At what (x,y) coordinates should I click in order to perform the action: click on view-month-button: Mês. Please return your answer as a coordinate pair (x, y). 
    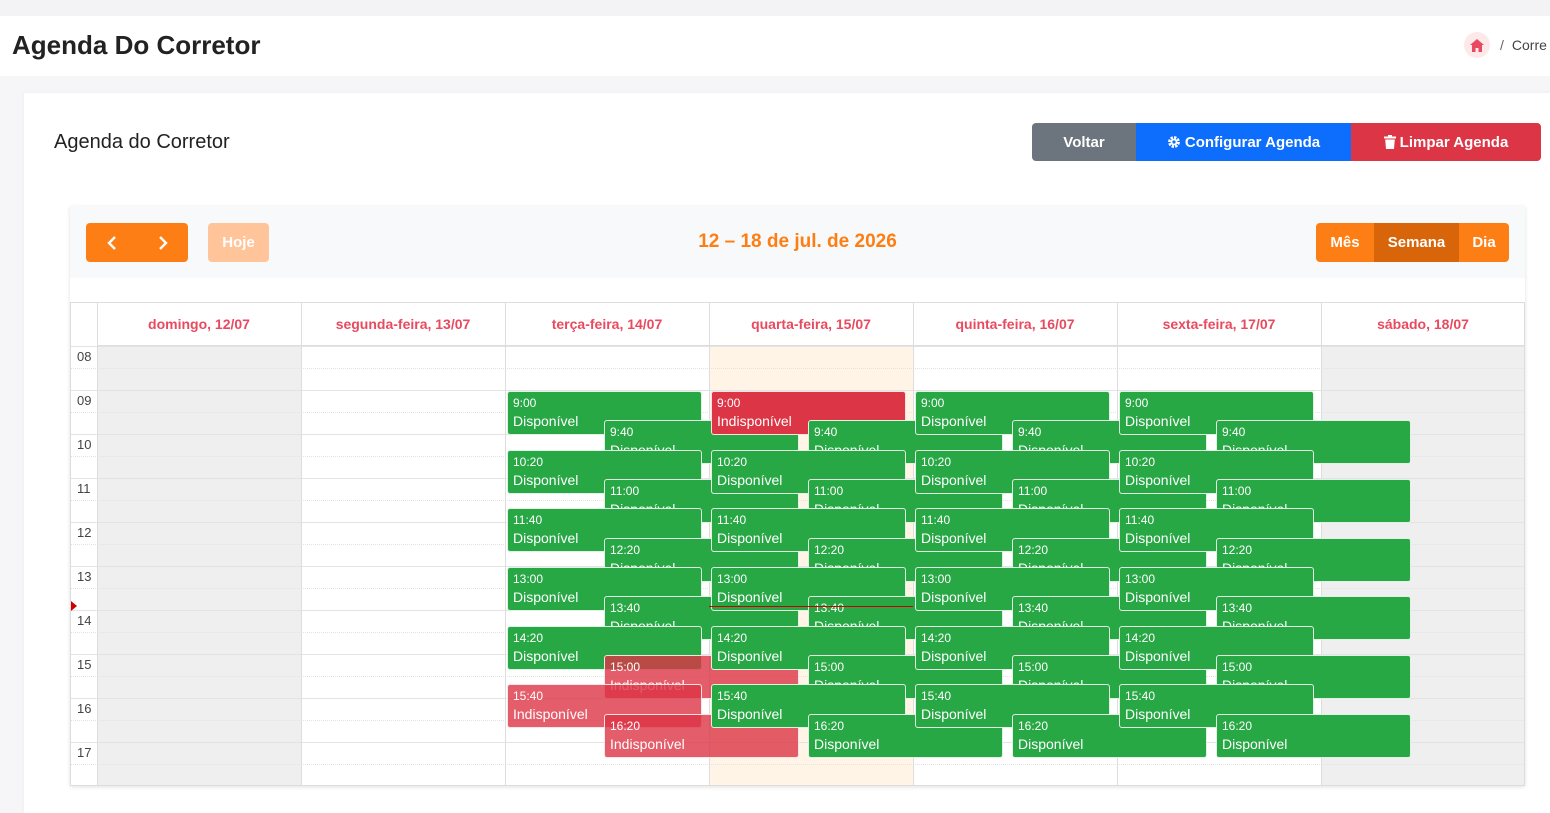
    Looking at the image, I should click on (1345, 242).